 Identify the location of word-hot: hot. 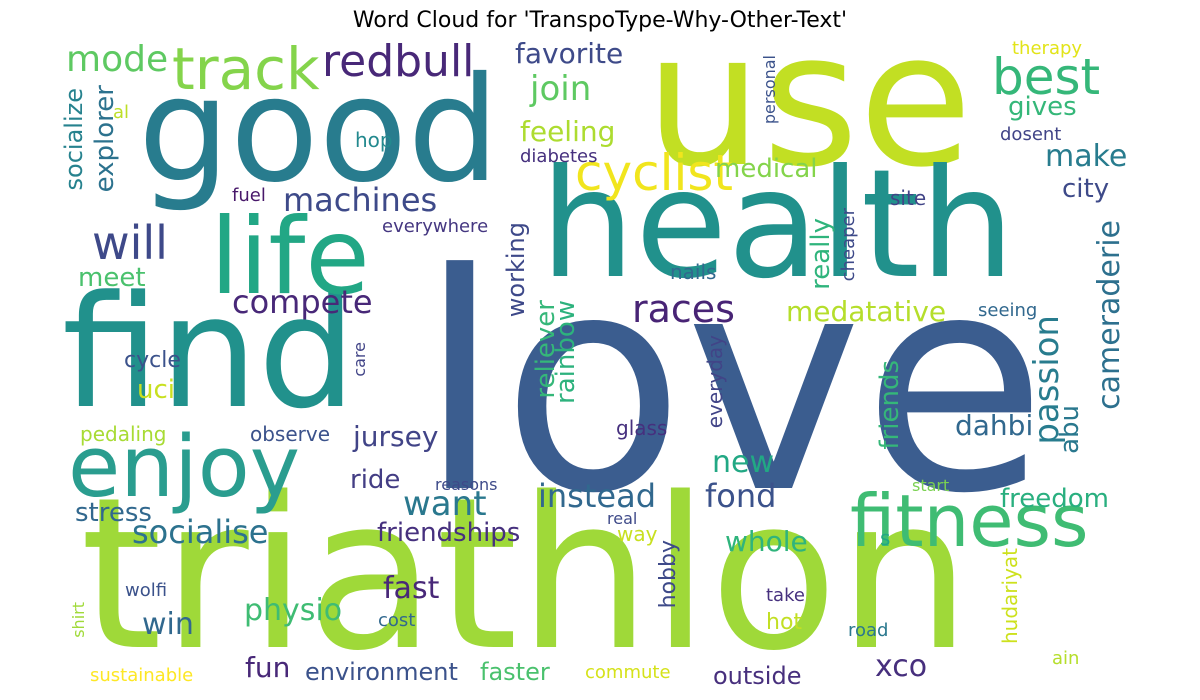
(784, 622).